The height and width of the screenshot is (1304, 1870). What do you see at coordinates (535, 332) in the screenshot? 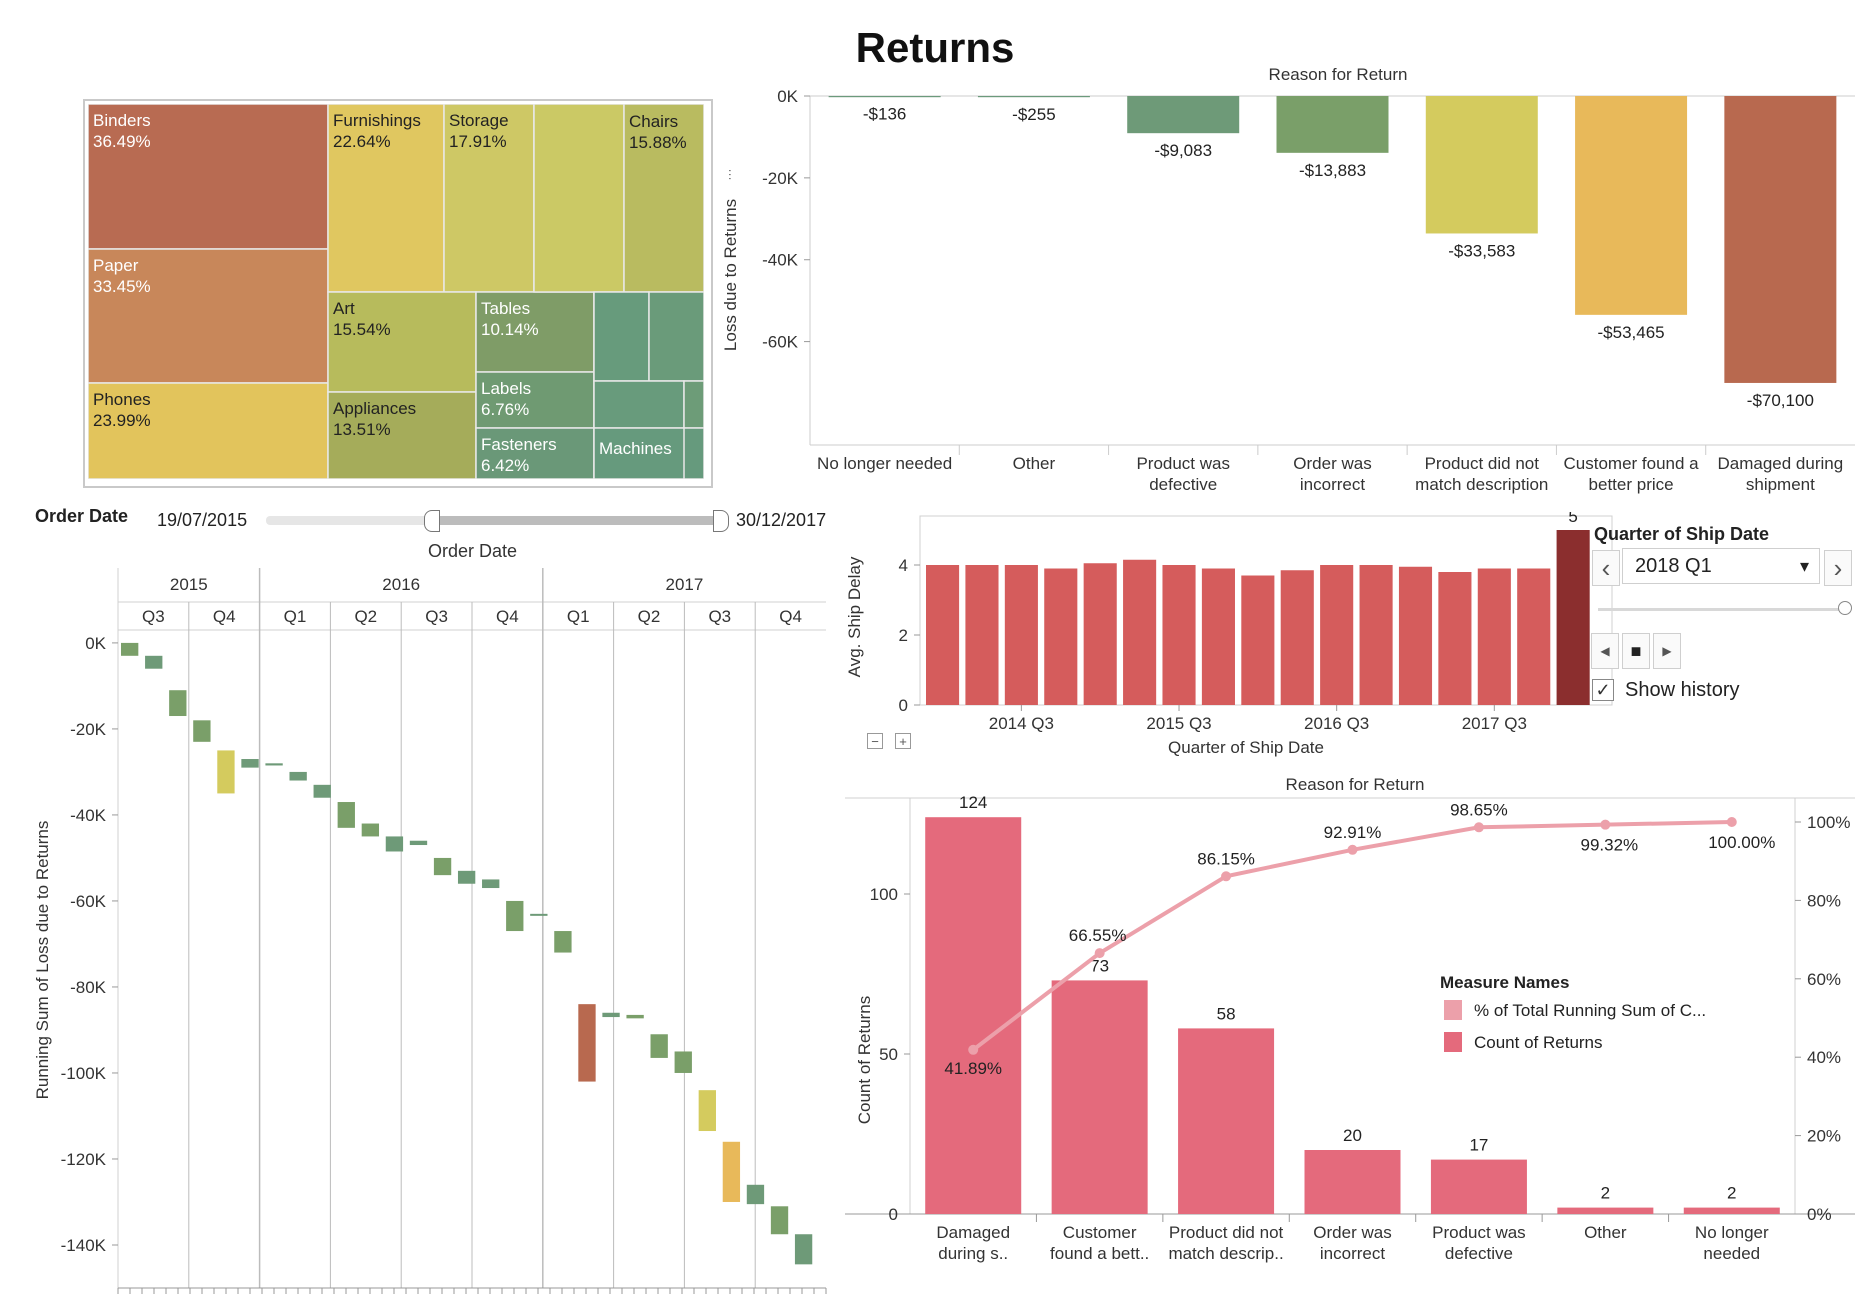
I see `treemap-tile-tables` at bounding box center [535, 332].